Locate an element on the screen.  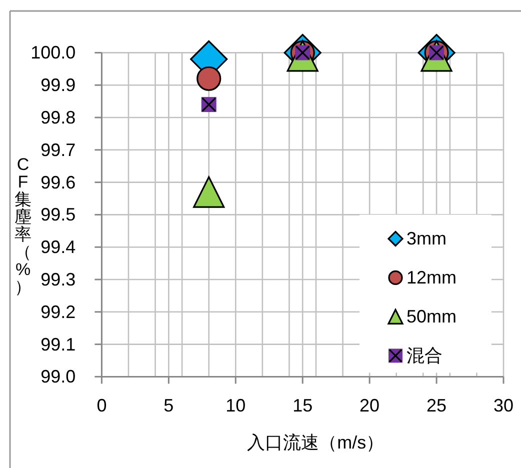
x-tick-label: 10 is located at coordinates (236, 406).